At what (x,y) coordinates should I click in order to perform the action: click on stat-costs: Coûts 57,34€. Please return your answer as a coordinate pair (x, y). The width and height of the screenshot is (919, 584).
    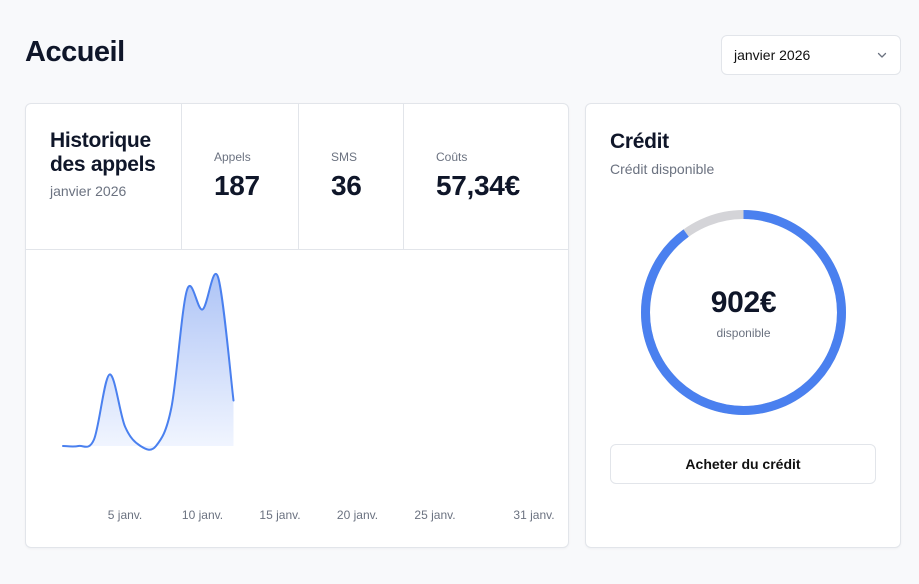
    Looking at the image, I should click on (486, 176).